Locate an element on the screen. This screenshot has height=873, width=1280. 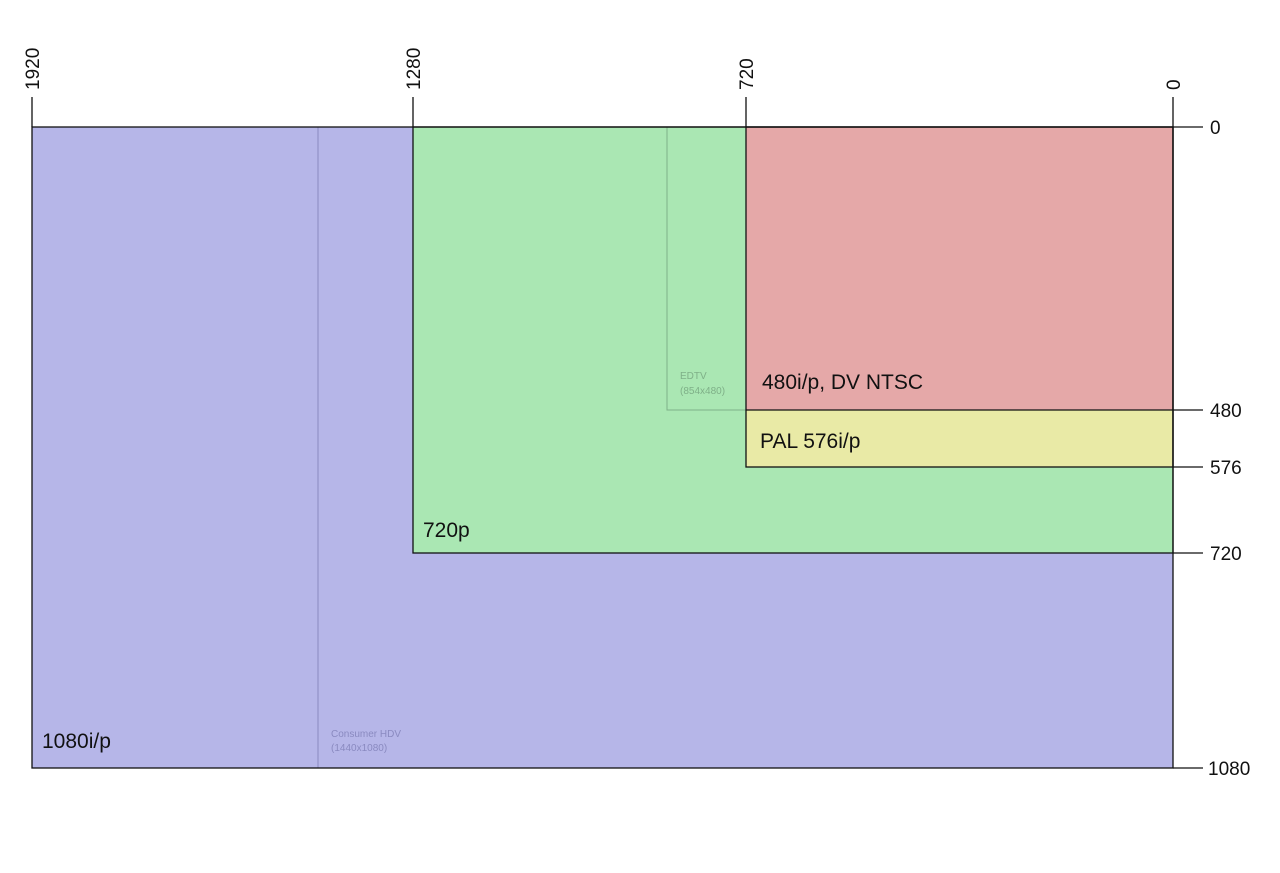
top-ticks is located at coordinates (602, 112).